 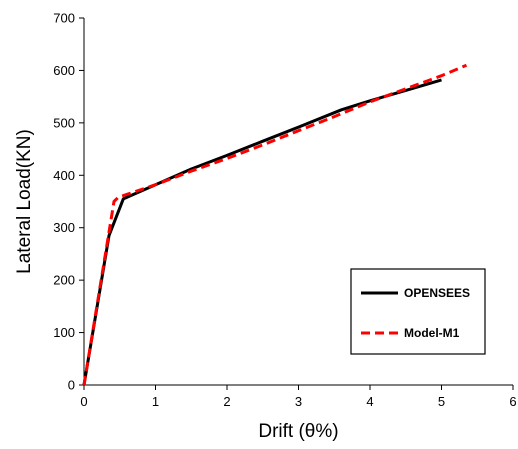 What do you see at coordinates (64, 70) in the screenshot?
I see `y-tick-label: 600` at bounding box center [64, 70].